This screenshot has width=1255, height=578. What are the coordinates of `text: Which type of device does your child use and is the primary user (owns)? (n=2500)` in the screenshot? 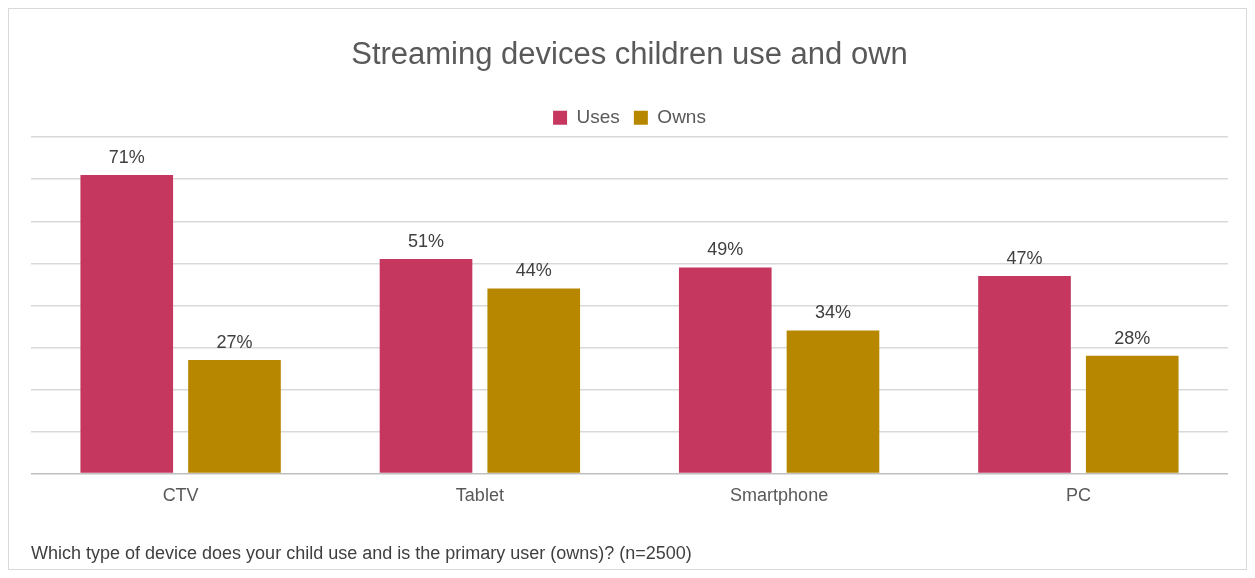 It's located at (361, 552).